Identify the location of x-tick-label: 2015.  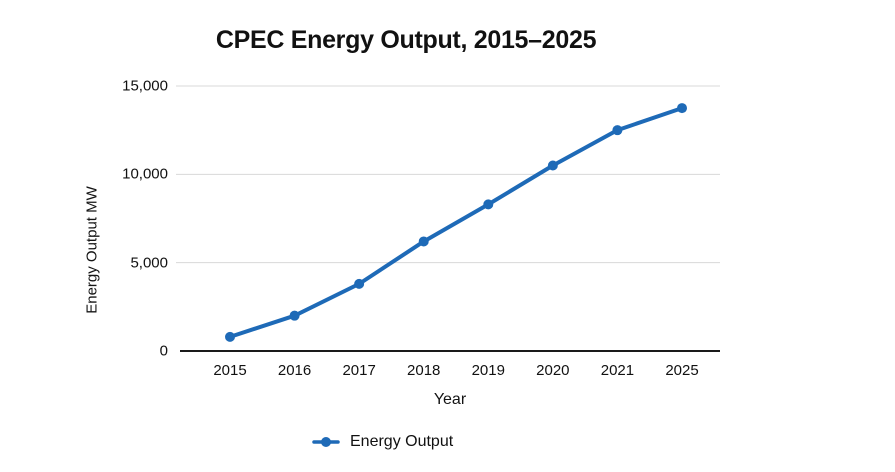
(230, 370).